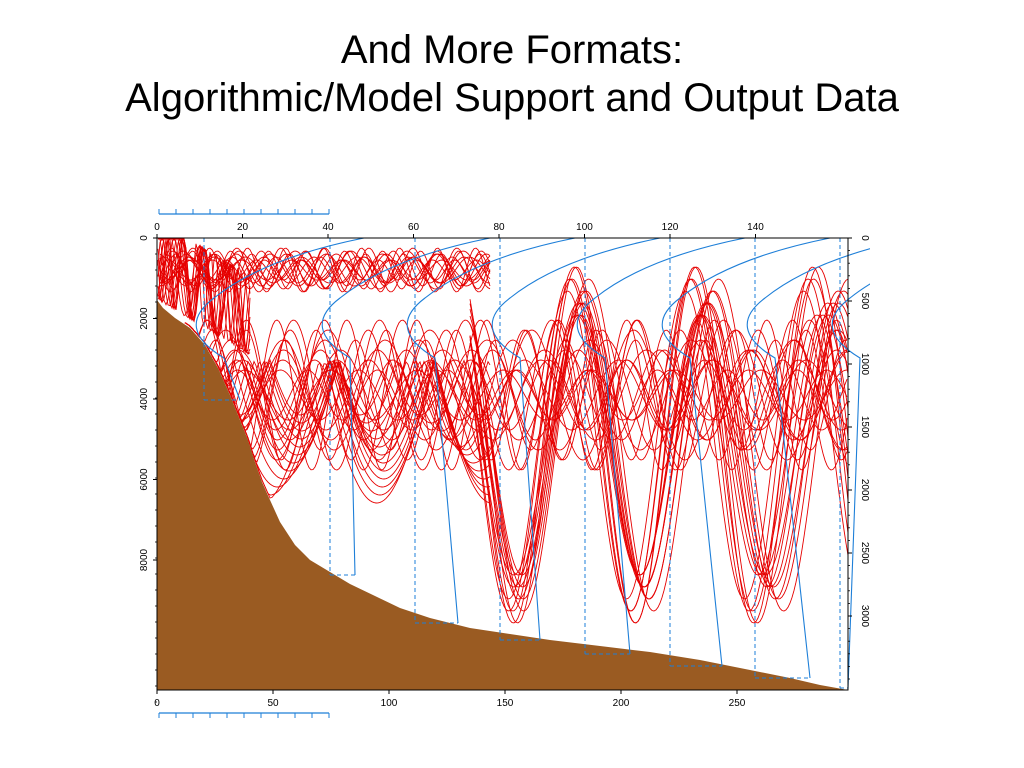 This screenshot has width=1024, height=768. What do you see at coordinates (157, 703) in the screenshot?
I see `bottom-axis-tick-label: 0` at bounding box center [157, 703].